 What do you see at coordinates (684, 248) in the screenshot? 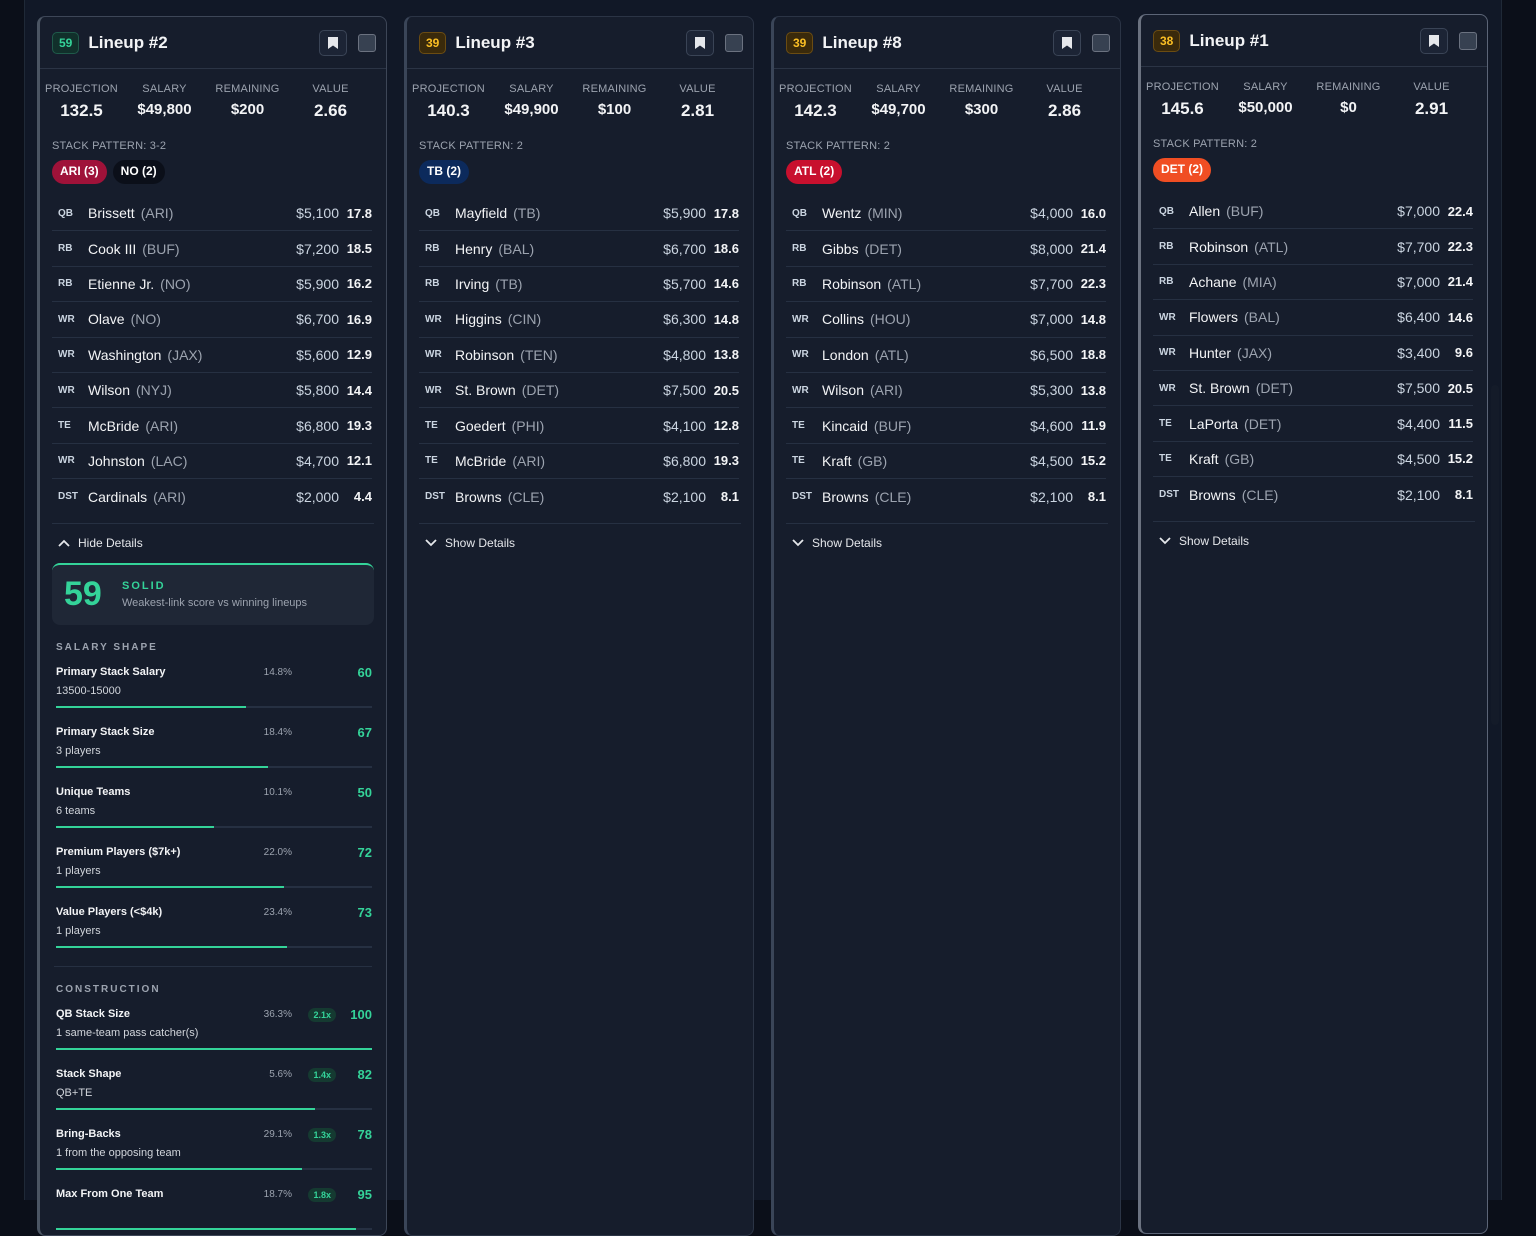
I see `player-salary: $6,700` at bounding box center [684, 248].